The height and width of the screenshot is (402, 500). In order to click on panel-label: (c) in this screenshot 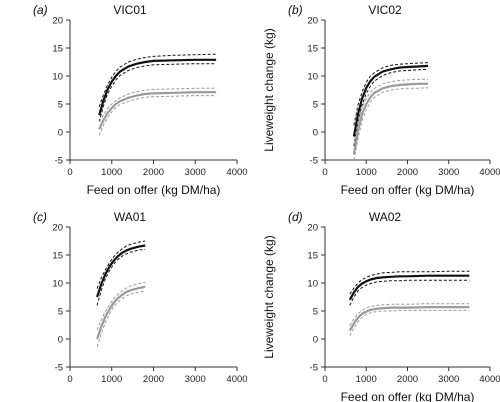, I will do `click(40, 217)`.